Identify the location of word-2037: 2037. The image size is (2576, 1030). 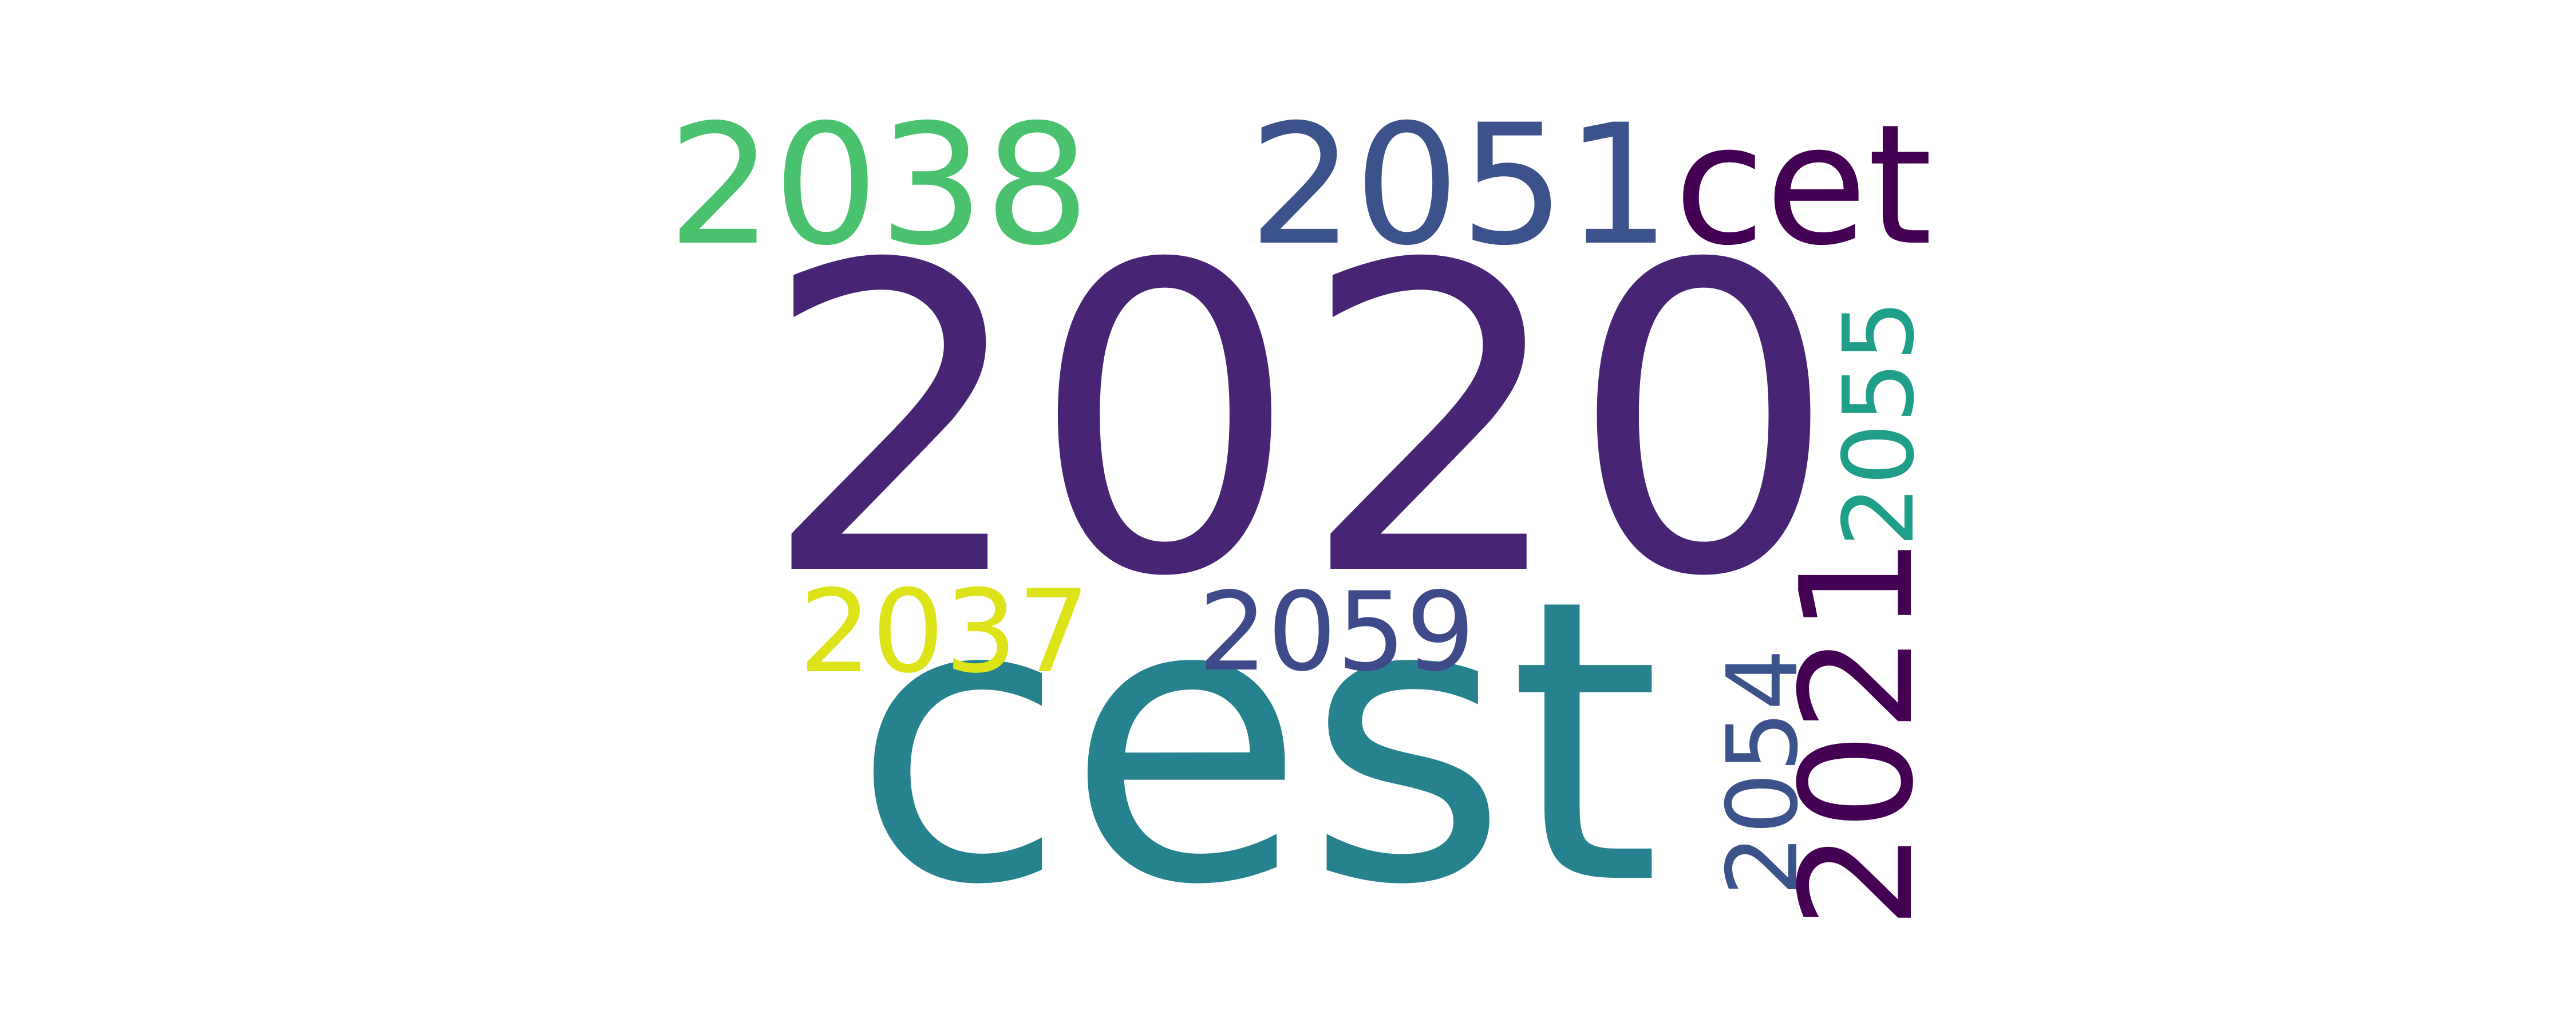
(945, 632).